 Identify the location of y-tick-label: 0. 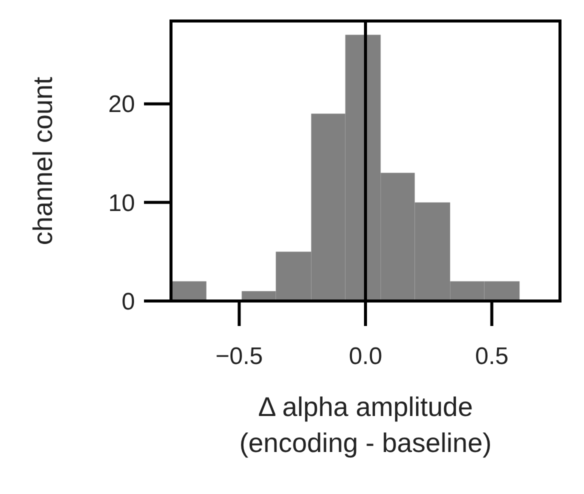
(128, 302).